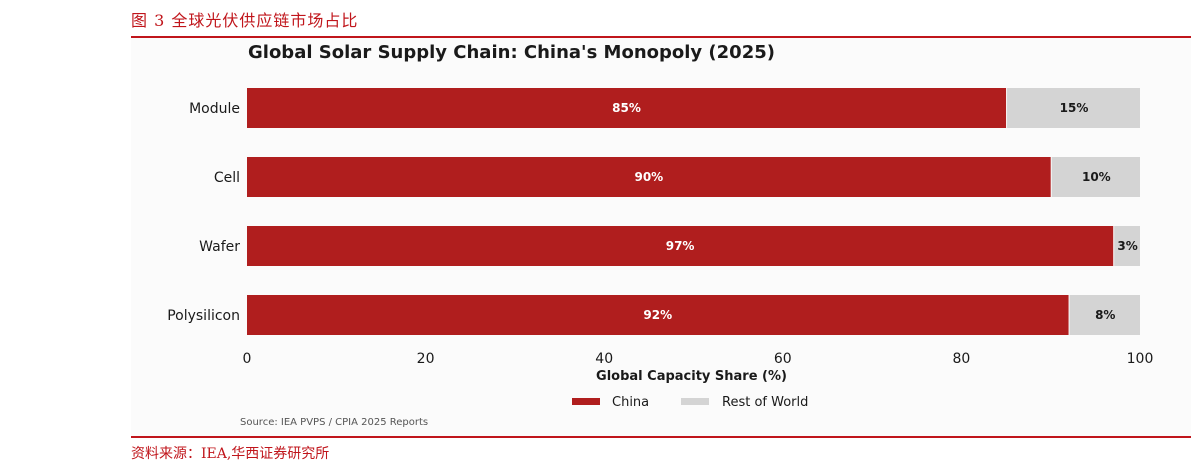 The image size is (1191, 472). Describe the element at coordinates (245, 20) in the screenshot. I see `figure-caption: 图 3 全球光伏供应链市场占比` at that location.